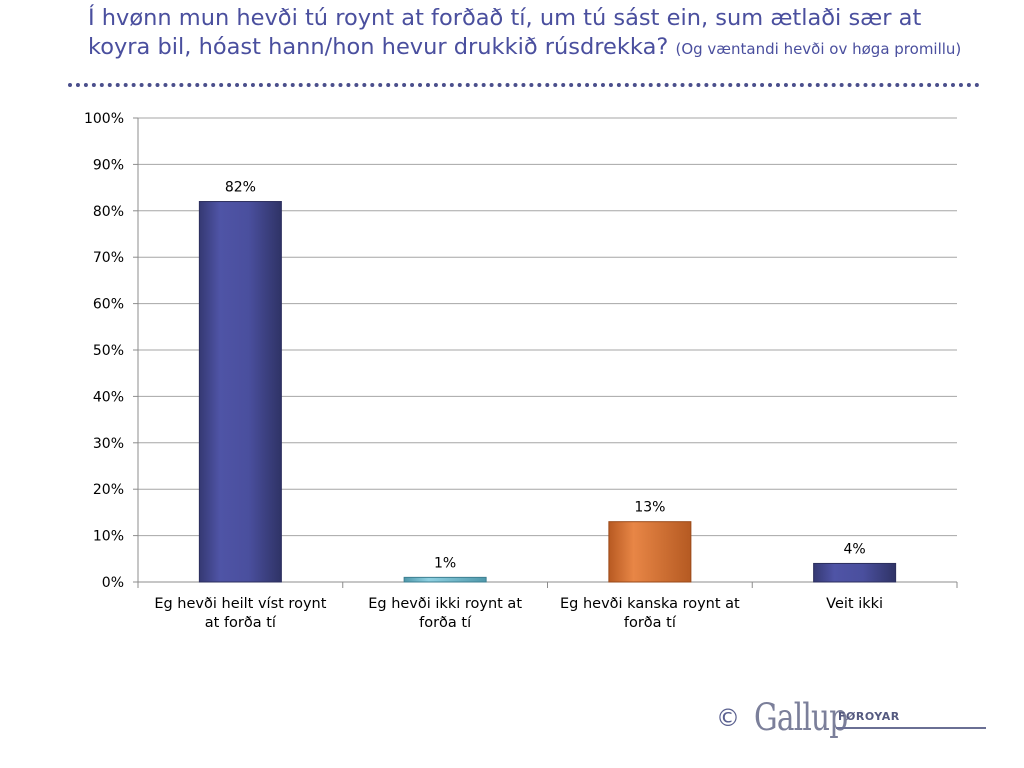 The width and height of the screenshot is (1024, 768). Describe the element at coordinates (801, 717) in the screenshot. I see `logo-brand: Gallup` at that location.